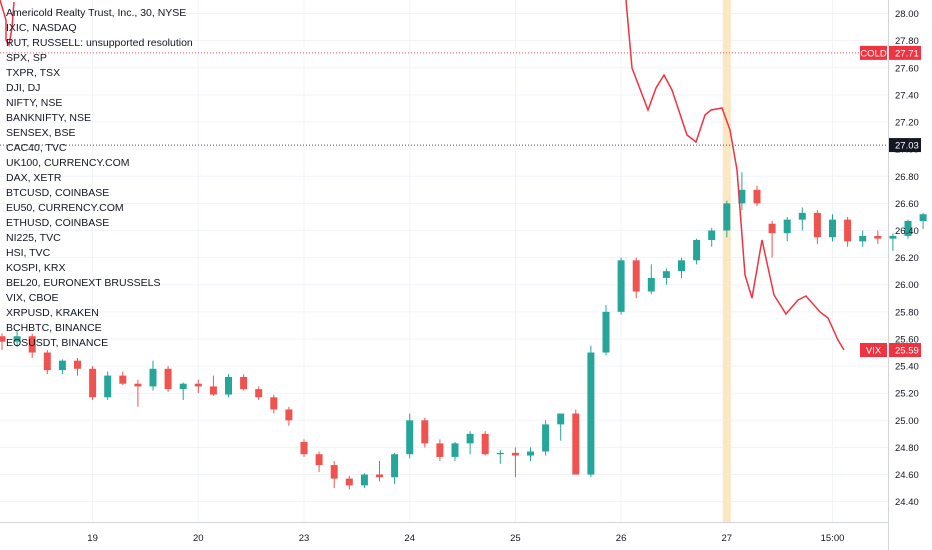 The height and width of the screenshot is (550, 932). What do you see at coordinates (58, 193) in the screenshot?
I see `legend-symbol: BTCUSD, COINBASE` at bounding box center [58, 193].